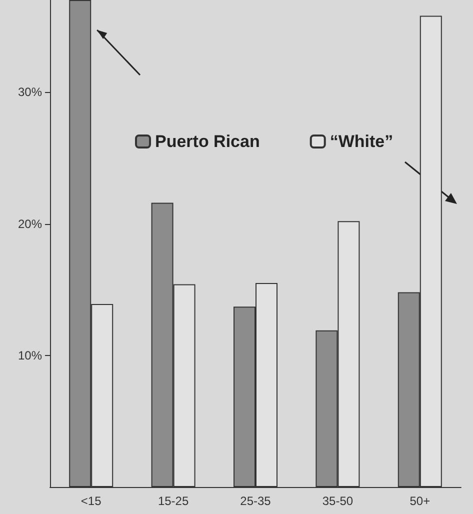  Describe the element at coordinates (207, 141) in the screenshot. I see `legend-label: Puerto Rican` at that location.